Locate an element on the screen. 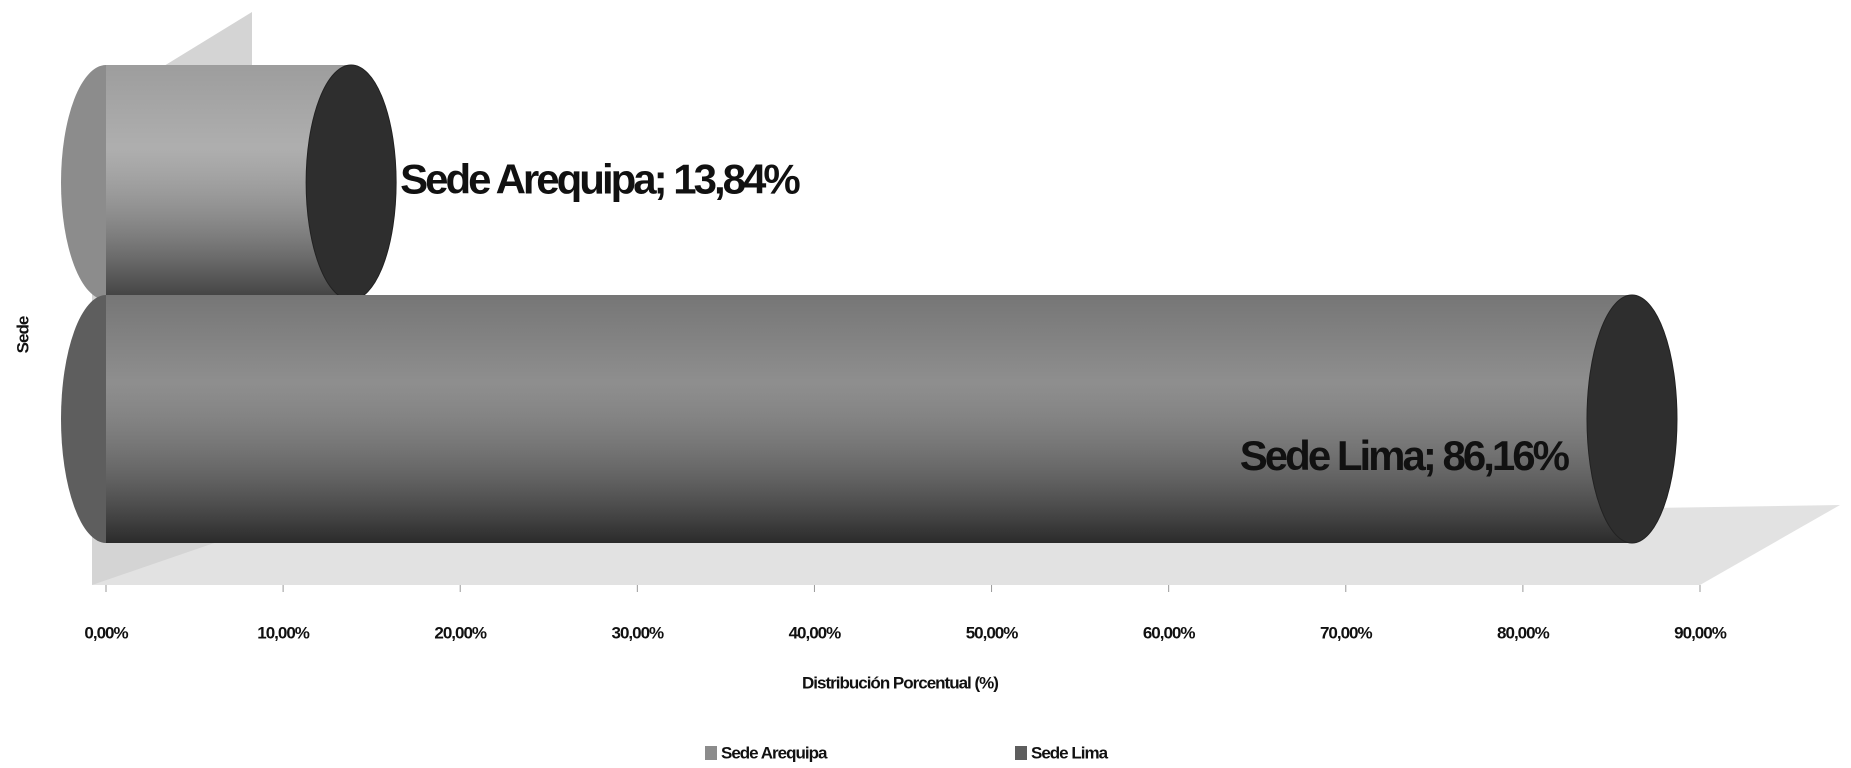 Image resolution: width=1851 pixels, height=768 pixels. x-tick-label: 80,00% is located at coordinates (1523, 632).